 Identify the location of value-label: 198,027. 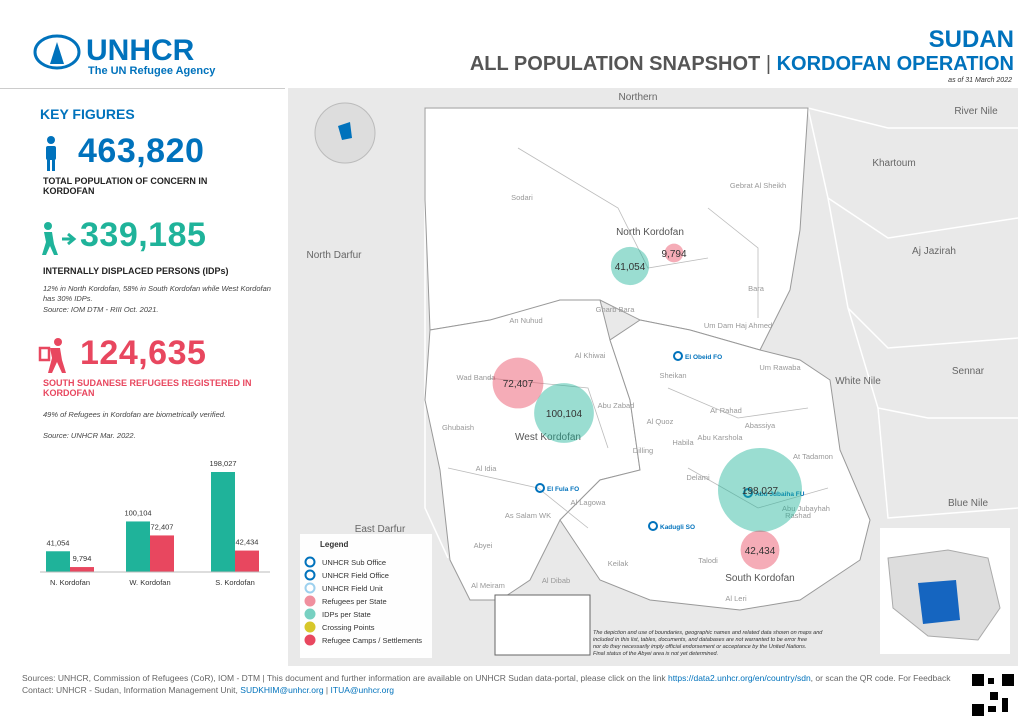
(222, 463).